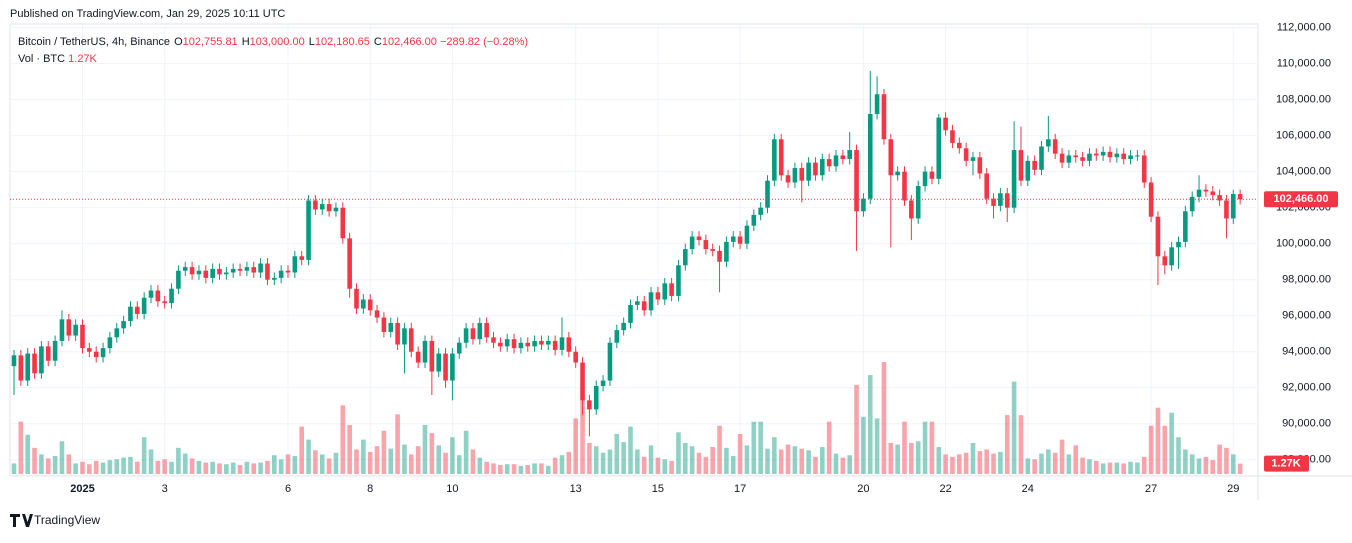  I want to click on y-tick-label: 106,000.00, so click(1303, 136).